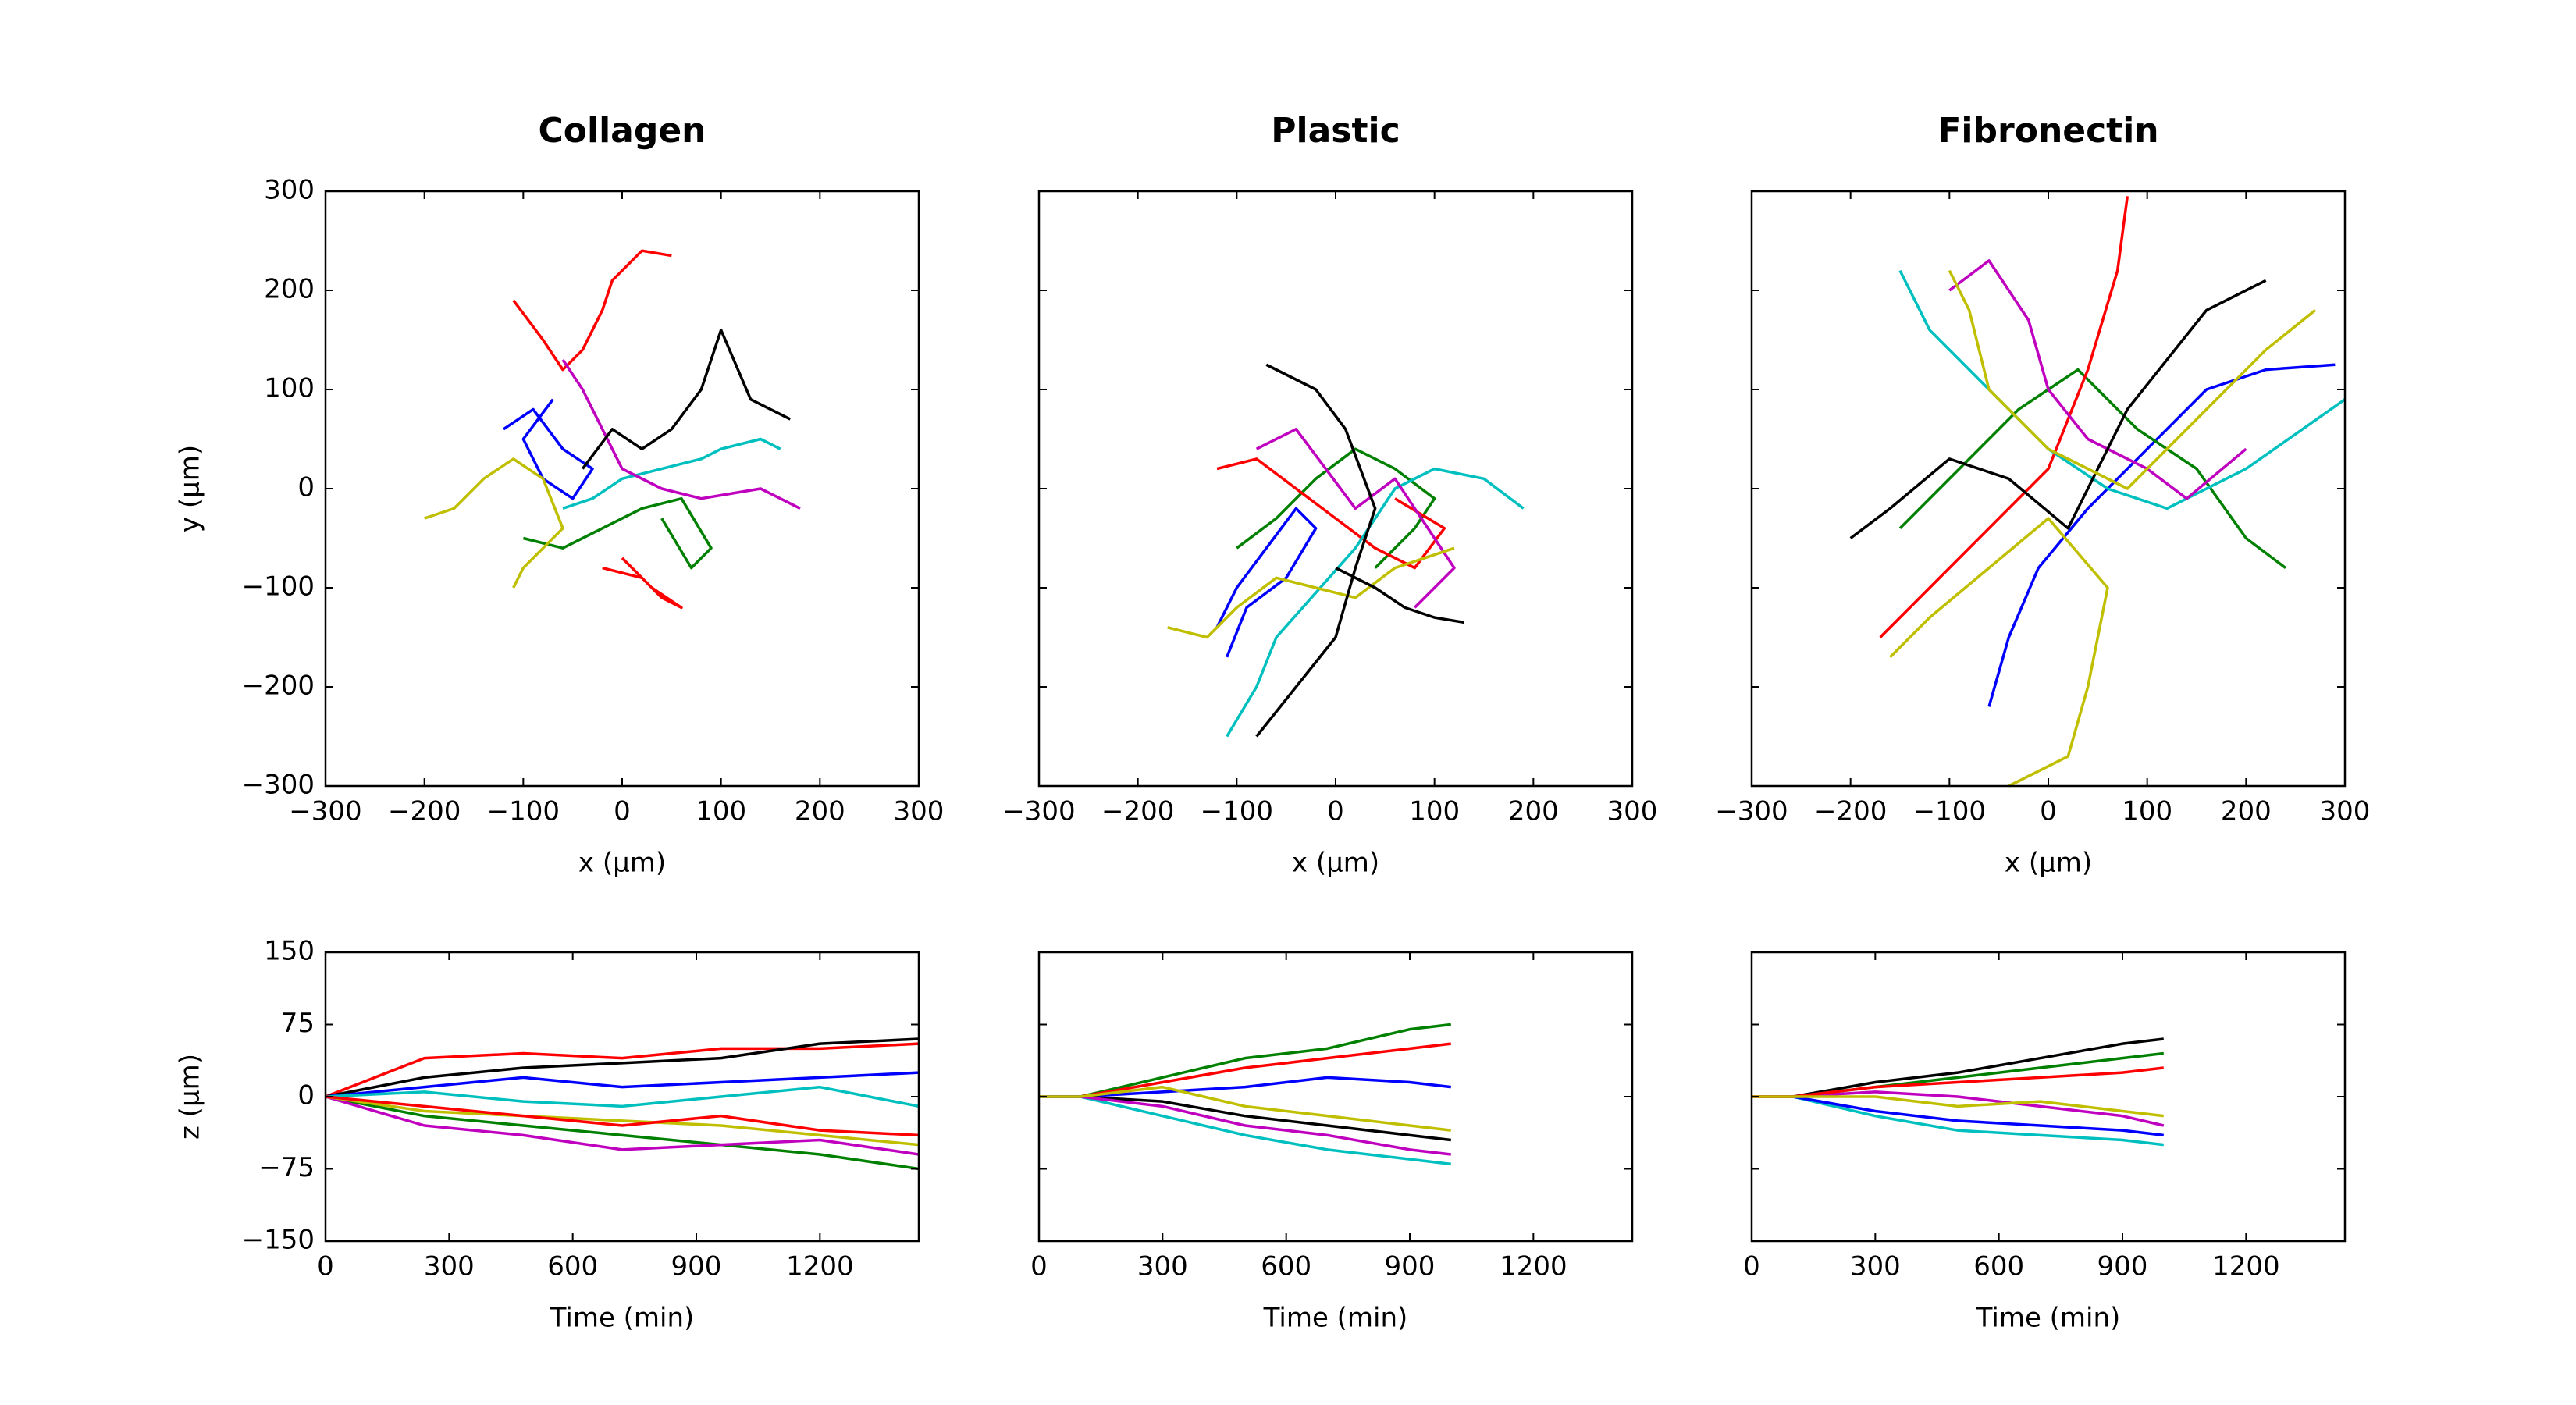  I want to click on subplot-title: Collagen, so click(622, 131).